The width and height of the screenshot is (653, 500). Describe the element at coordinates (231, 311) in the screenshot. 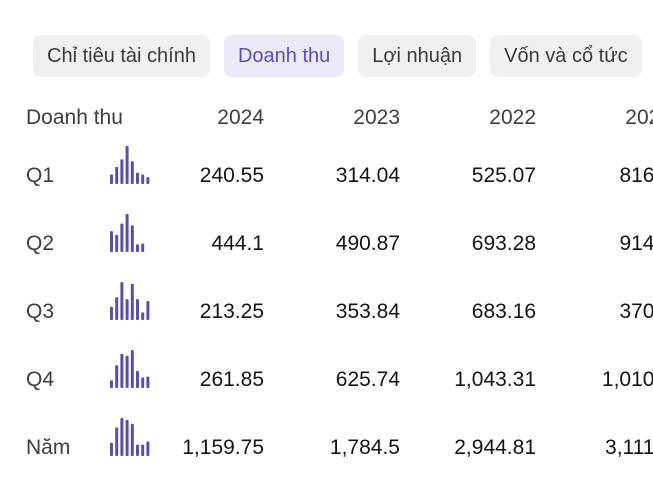

I see `value-cell-2024: 213.25` at that location.